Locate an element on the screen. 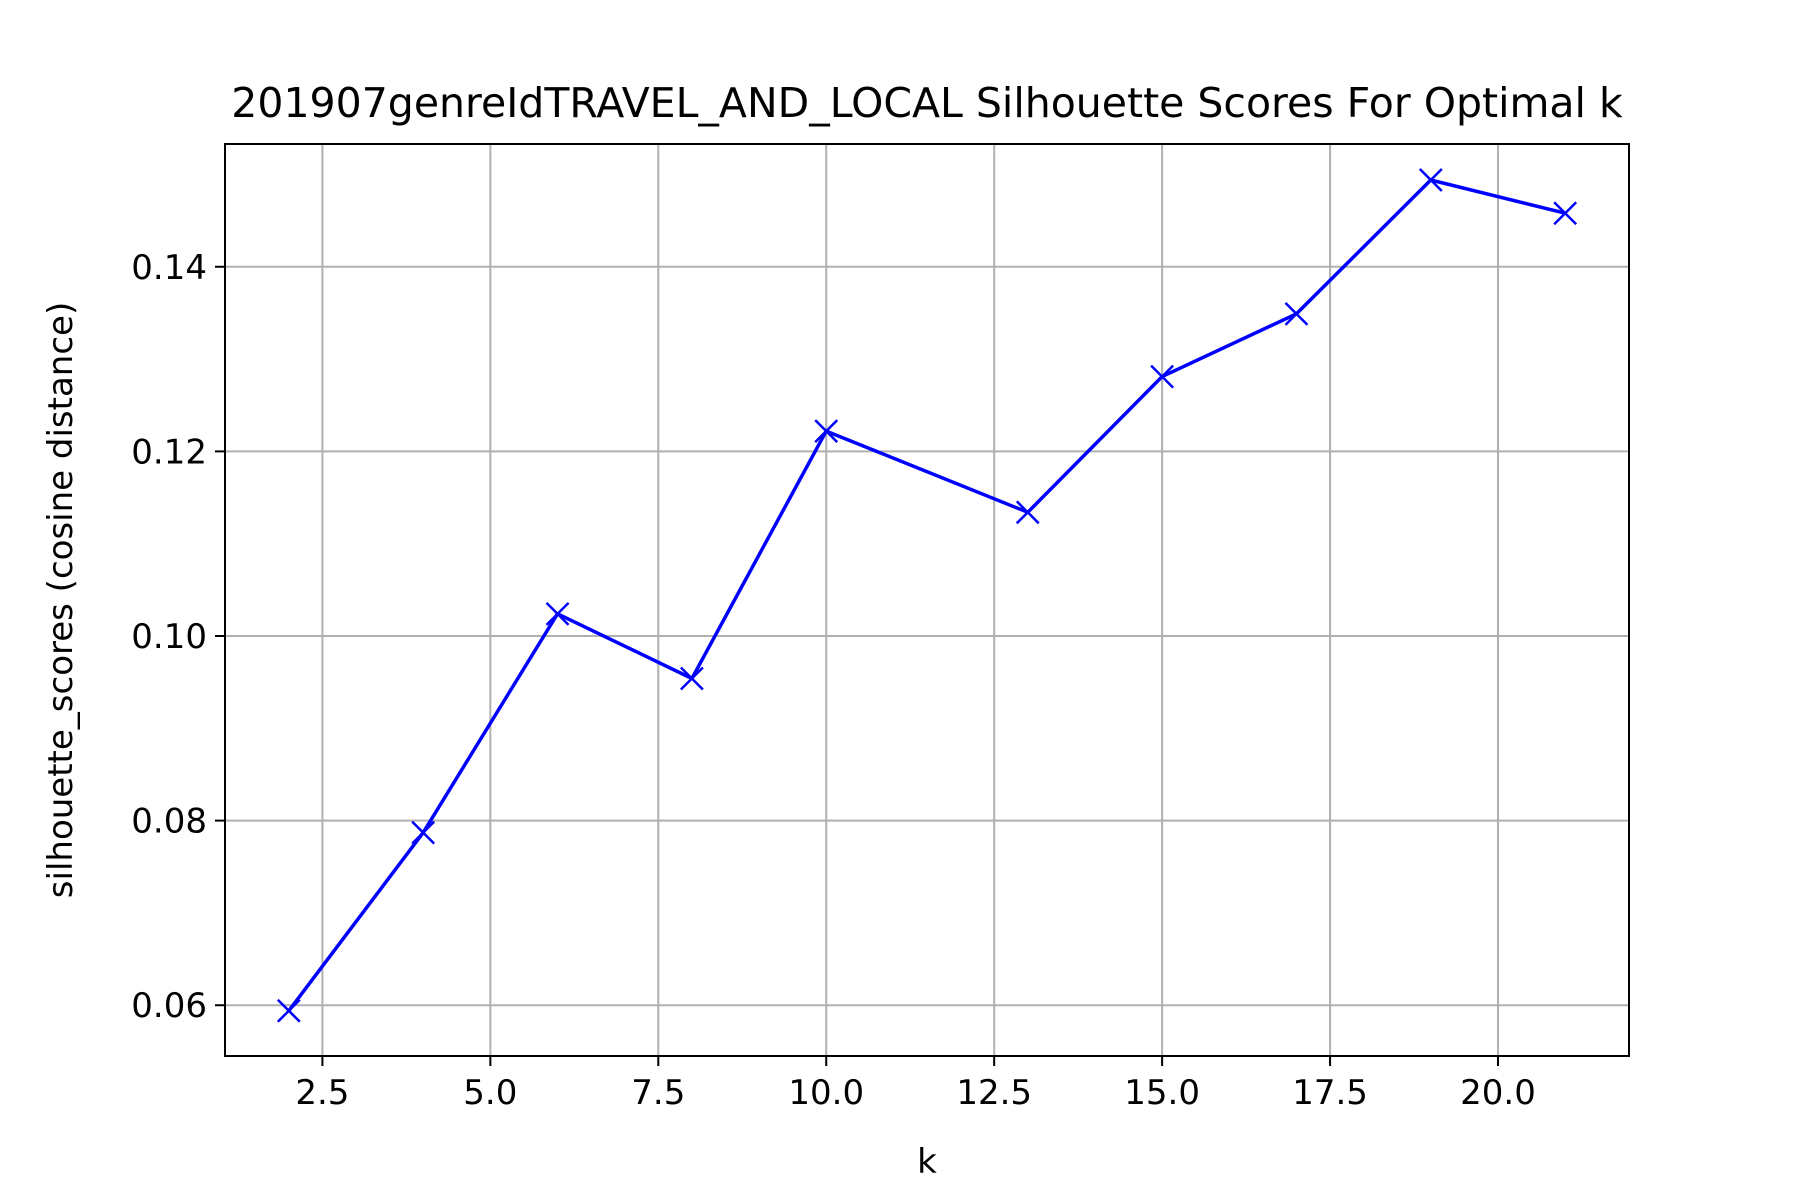  y-tick-label: 0.14 is located at coordinates (169, 268).